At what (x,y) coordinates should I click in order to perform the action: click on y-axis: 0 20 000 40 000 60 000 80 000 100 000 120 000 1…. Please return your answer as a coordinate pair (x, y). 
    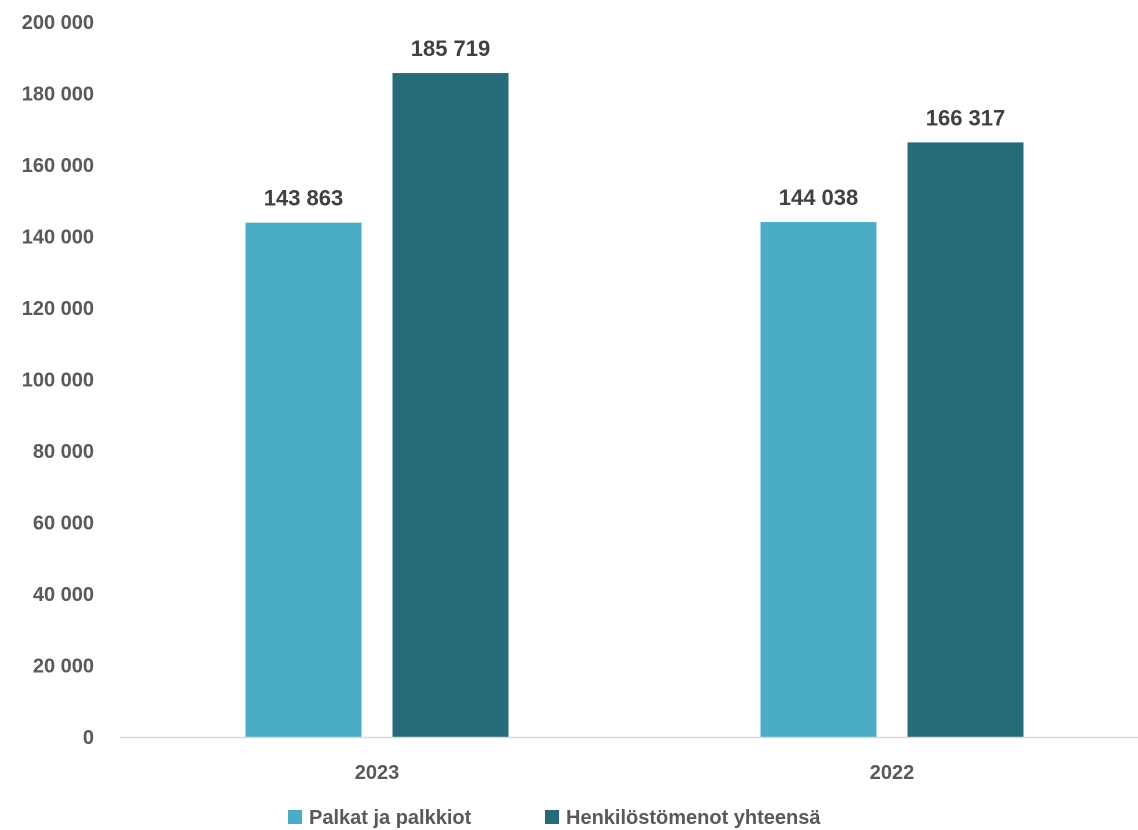
    Looking at the image, I should click on (58, 380).